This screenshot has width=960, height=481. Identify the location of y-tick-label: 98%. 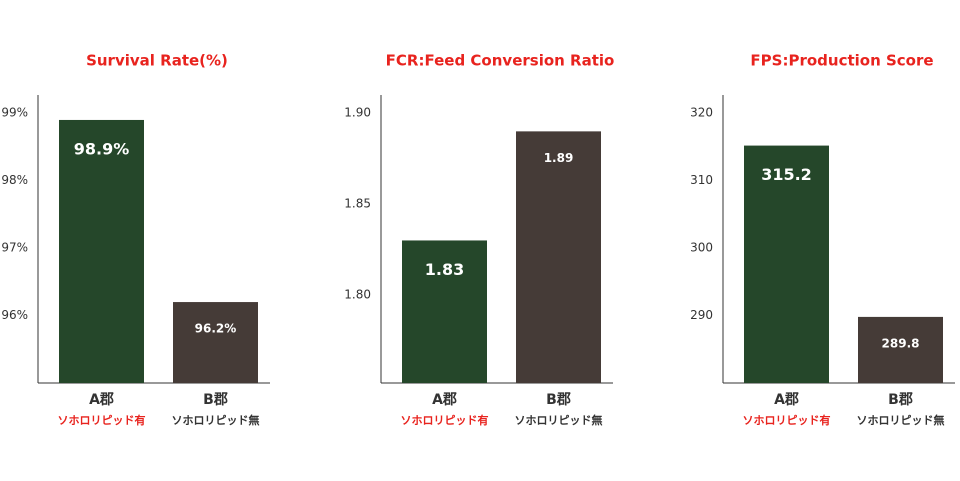
(14, 180).